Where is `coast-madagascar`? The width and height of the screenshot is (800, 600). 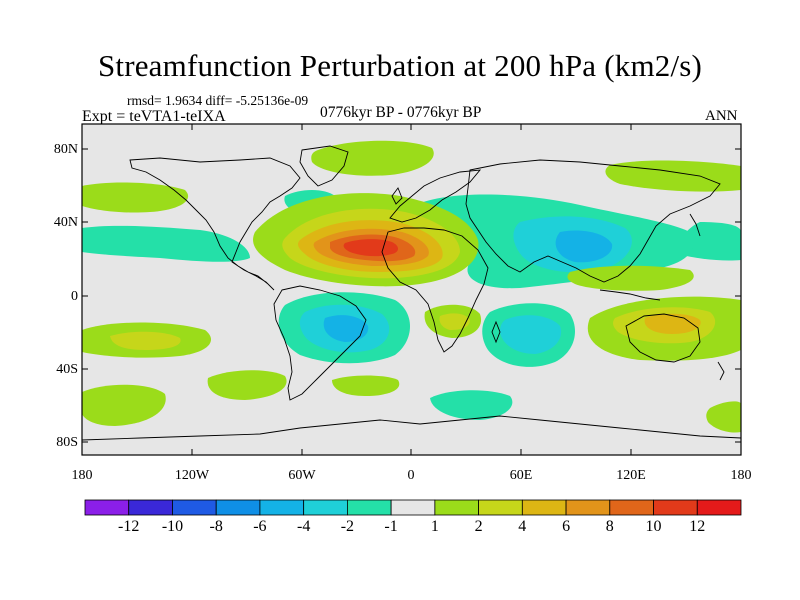
coast-madagascar is located at coordinates (496, 332).